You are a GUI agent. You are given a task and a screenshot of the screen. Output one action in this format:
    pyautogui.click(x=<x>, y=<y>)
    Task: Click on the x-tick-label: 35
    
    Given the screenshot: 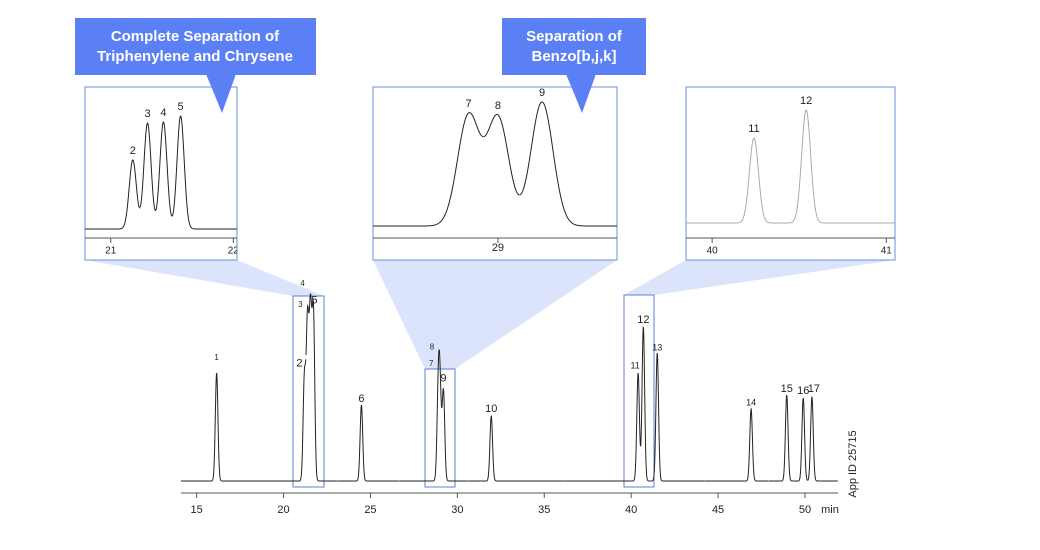 What is the action you would take?
    pyautogui.click(x=544, y=510)
    